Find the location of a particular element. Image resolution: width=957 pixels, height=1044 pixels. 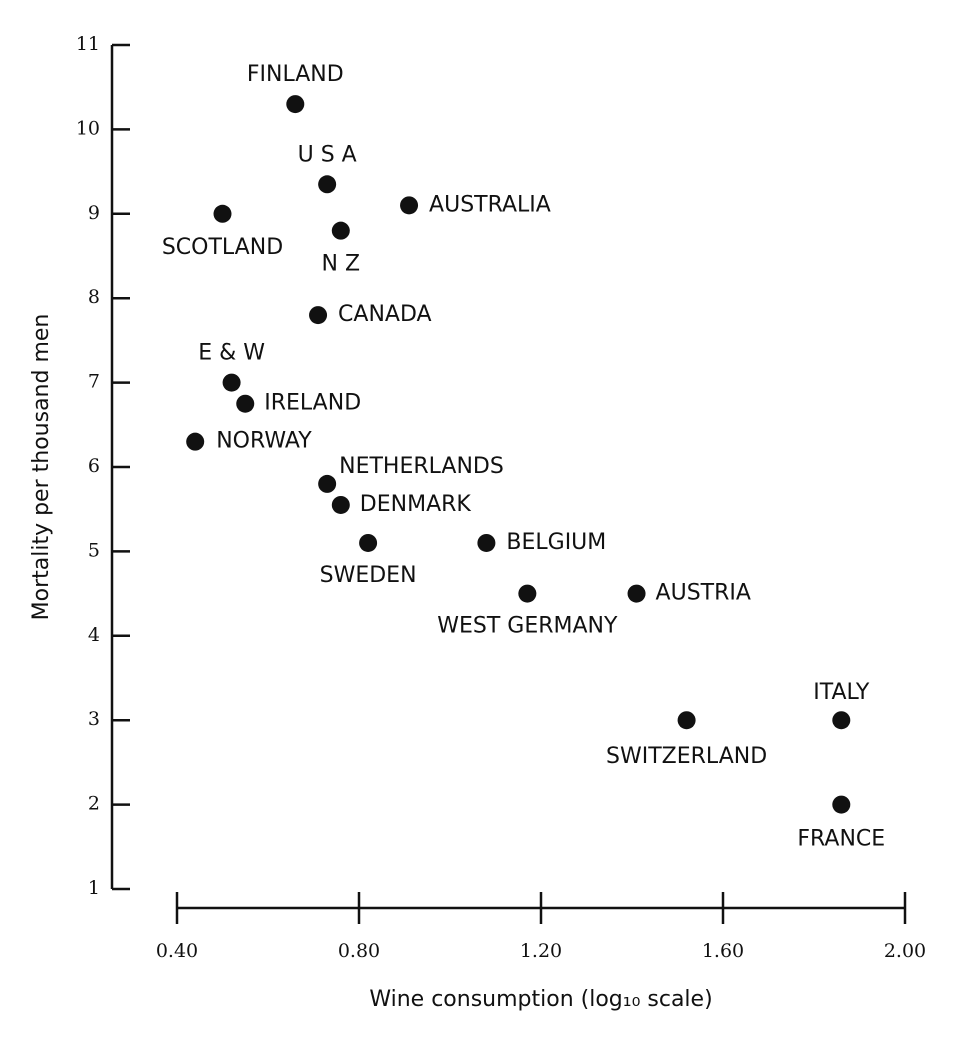

point-label: IRELAND is located at coordinates (312, 403).